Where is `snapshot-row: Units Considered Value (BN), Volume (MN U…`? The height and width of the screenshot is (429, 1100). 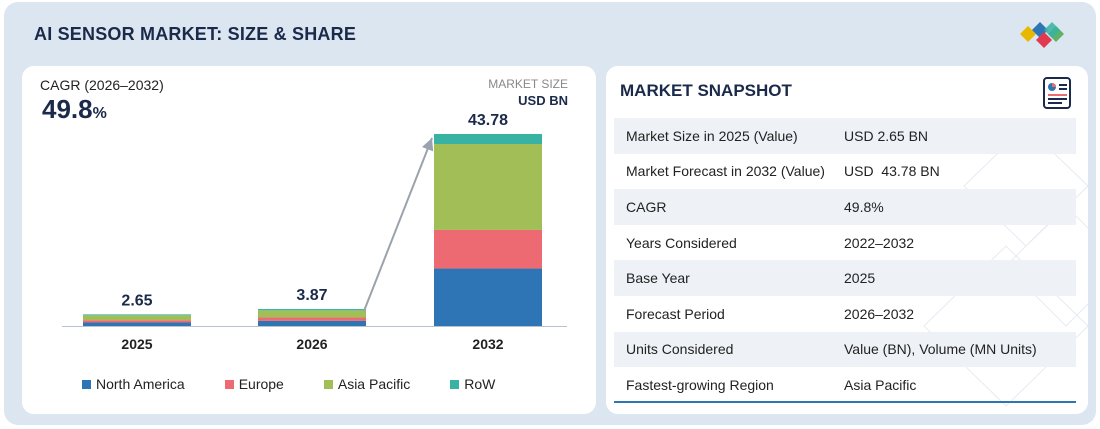
snapshot-row: Units Considered Value (BN), Volume (MN U… is located at coordinates (845, 349).